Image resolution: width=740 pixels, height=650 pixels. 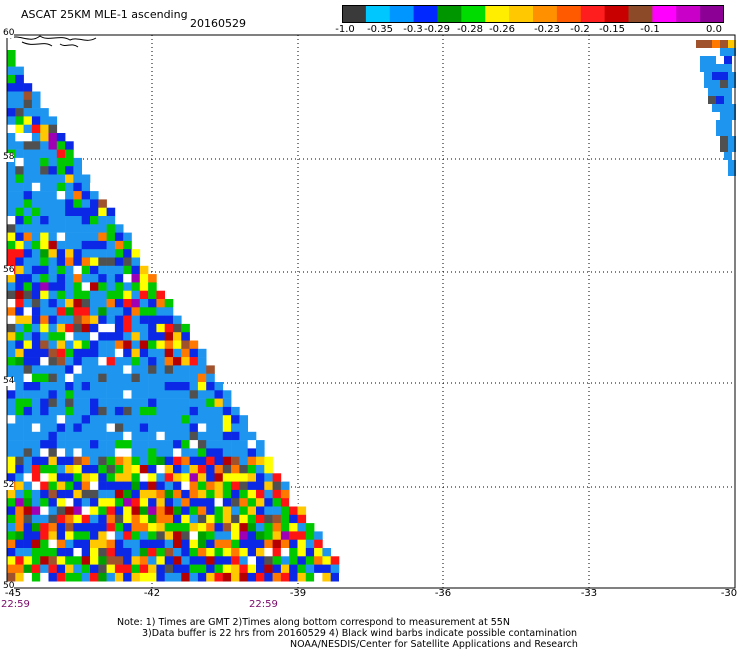 I want to click on color-scale-label: -0.1, so click(x=650, y=29).